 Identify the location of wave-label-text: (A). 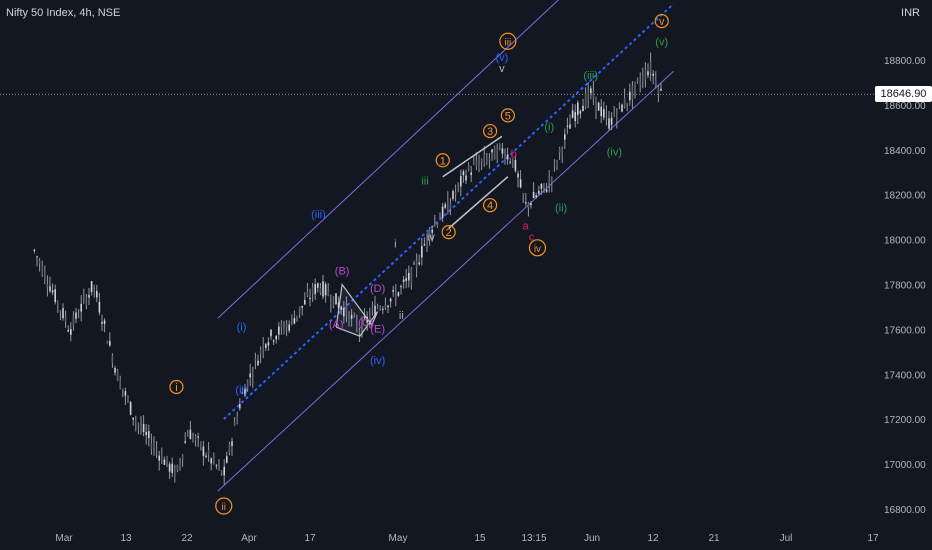
(336, 325).